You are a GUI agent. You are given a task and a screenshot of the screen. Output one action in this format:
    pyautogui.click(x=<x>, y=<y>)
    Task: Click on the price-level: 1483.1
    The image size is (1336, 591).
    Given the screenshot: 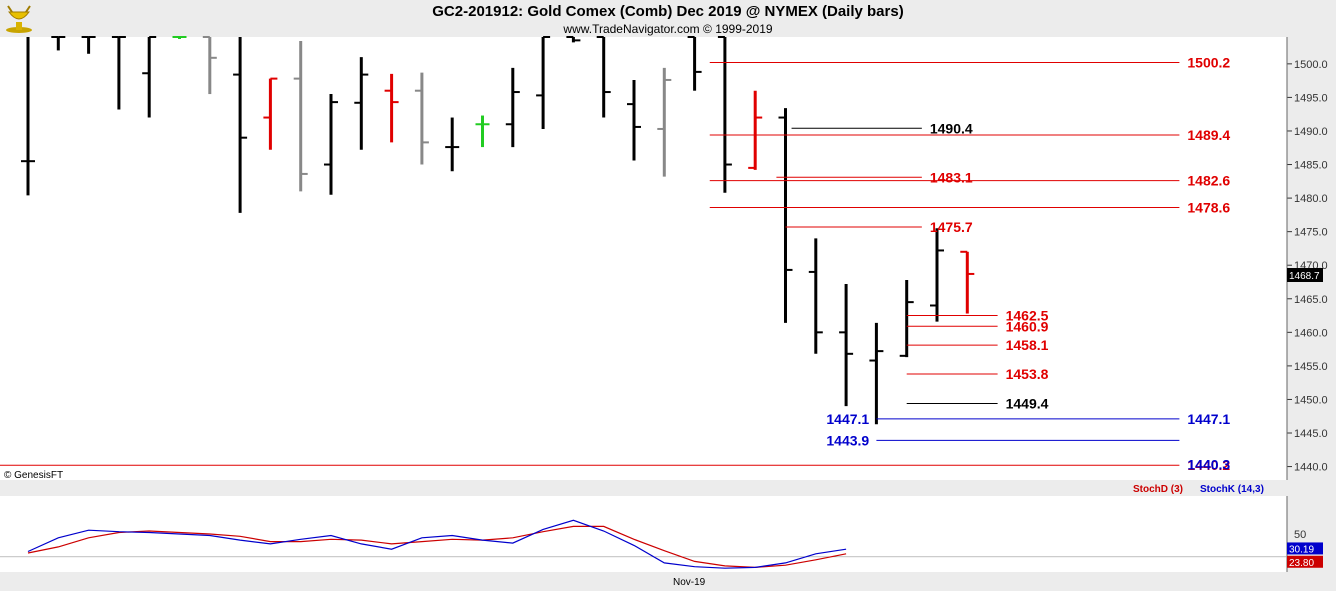 What is the action you would take?
    pyautogui.click(x=874, y=177)
    